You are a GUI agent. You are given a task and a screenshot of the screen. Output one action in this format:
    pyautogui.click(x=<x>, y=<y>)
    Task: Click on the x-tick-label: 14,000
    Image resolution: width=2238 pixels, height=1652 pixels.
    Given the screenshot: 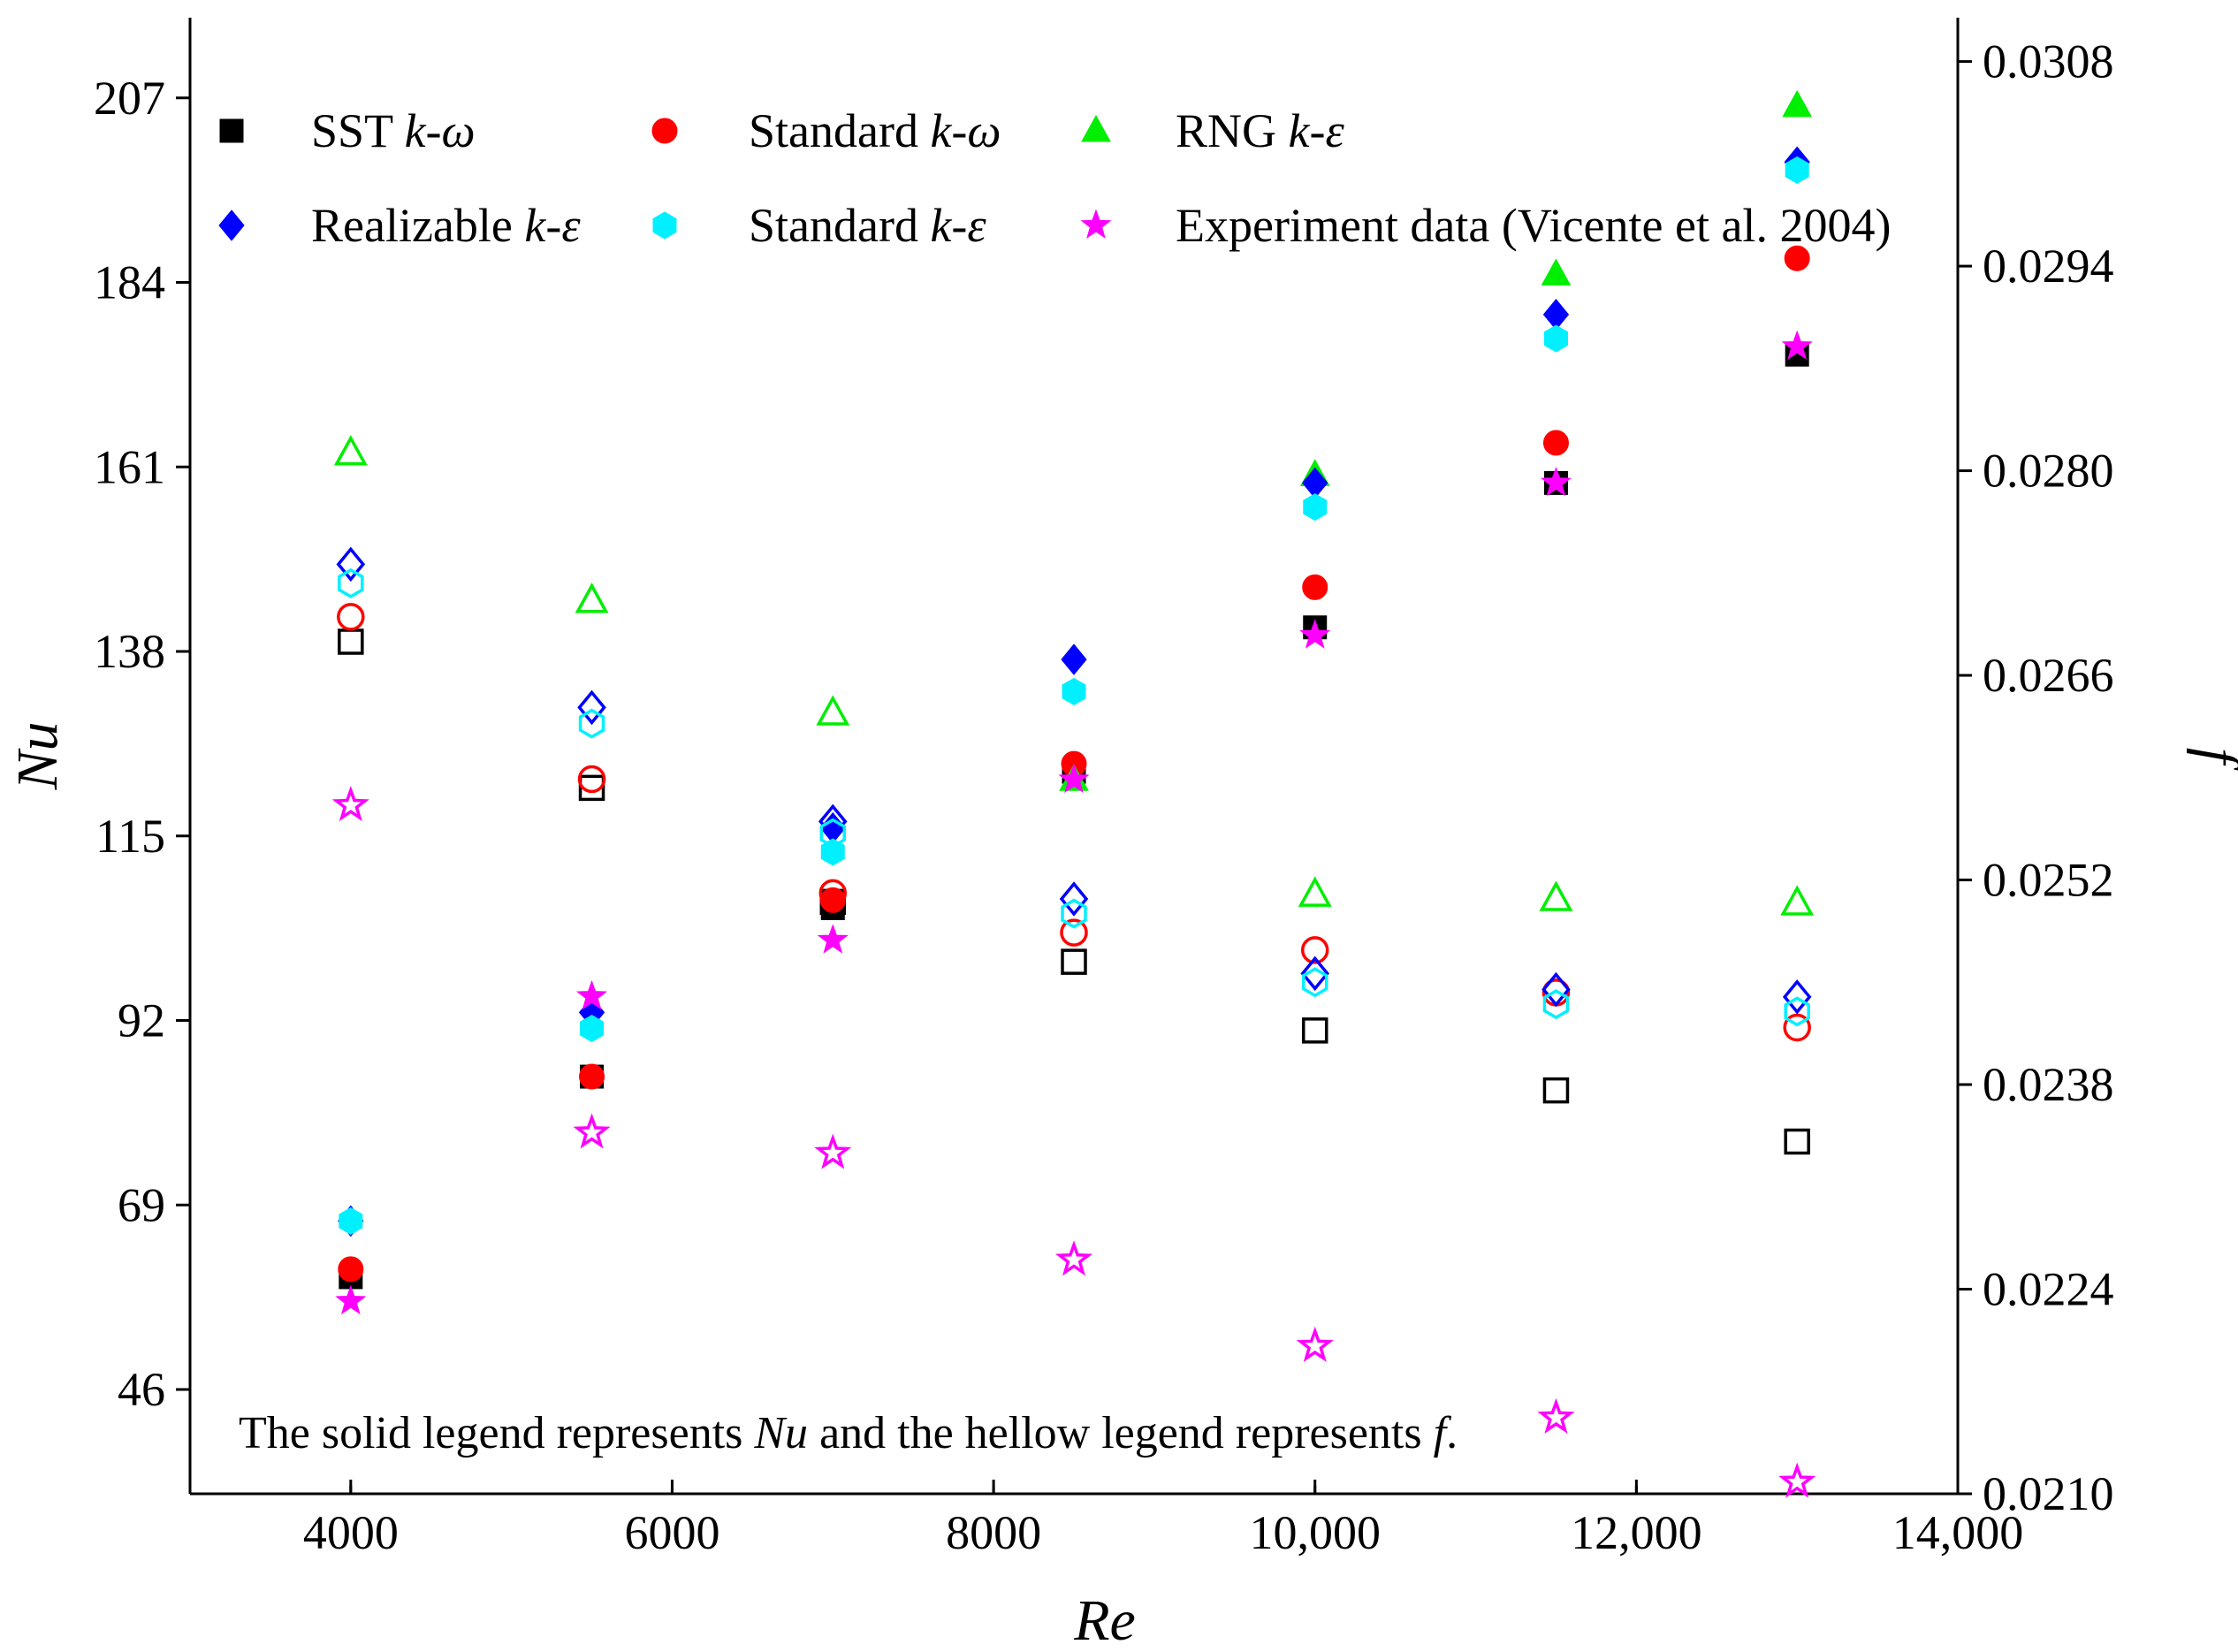 What is the action you would take?
    pyautogui.click(x=1958, y=1533)
    